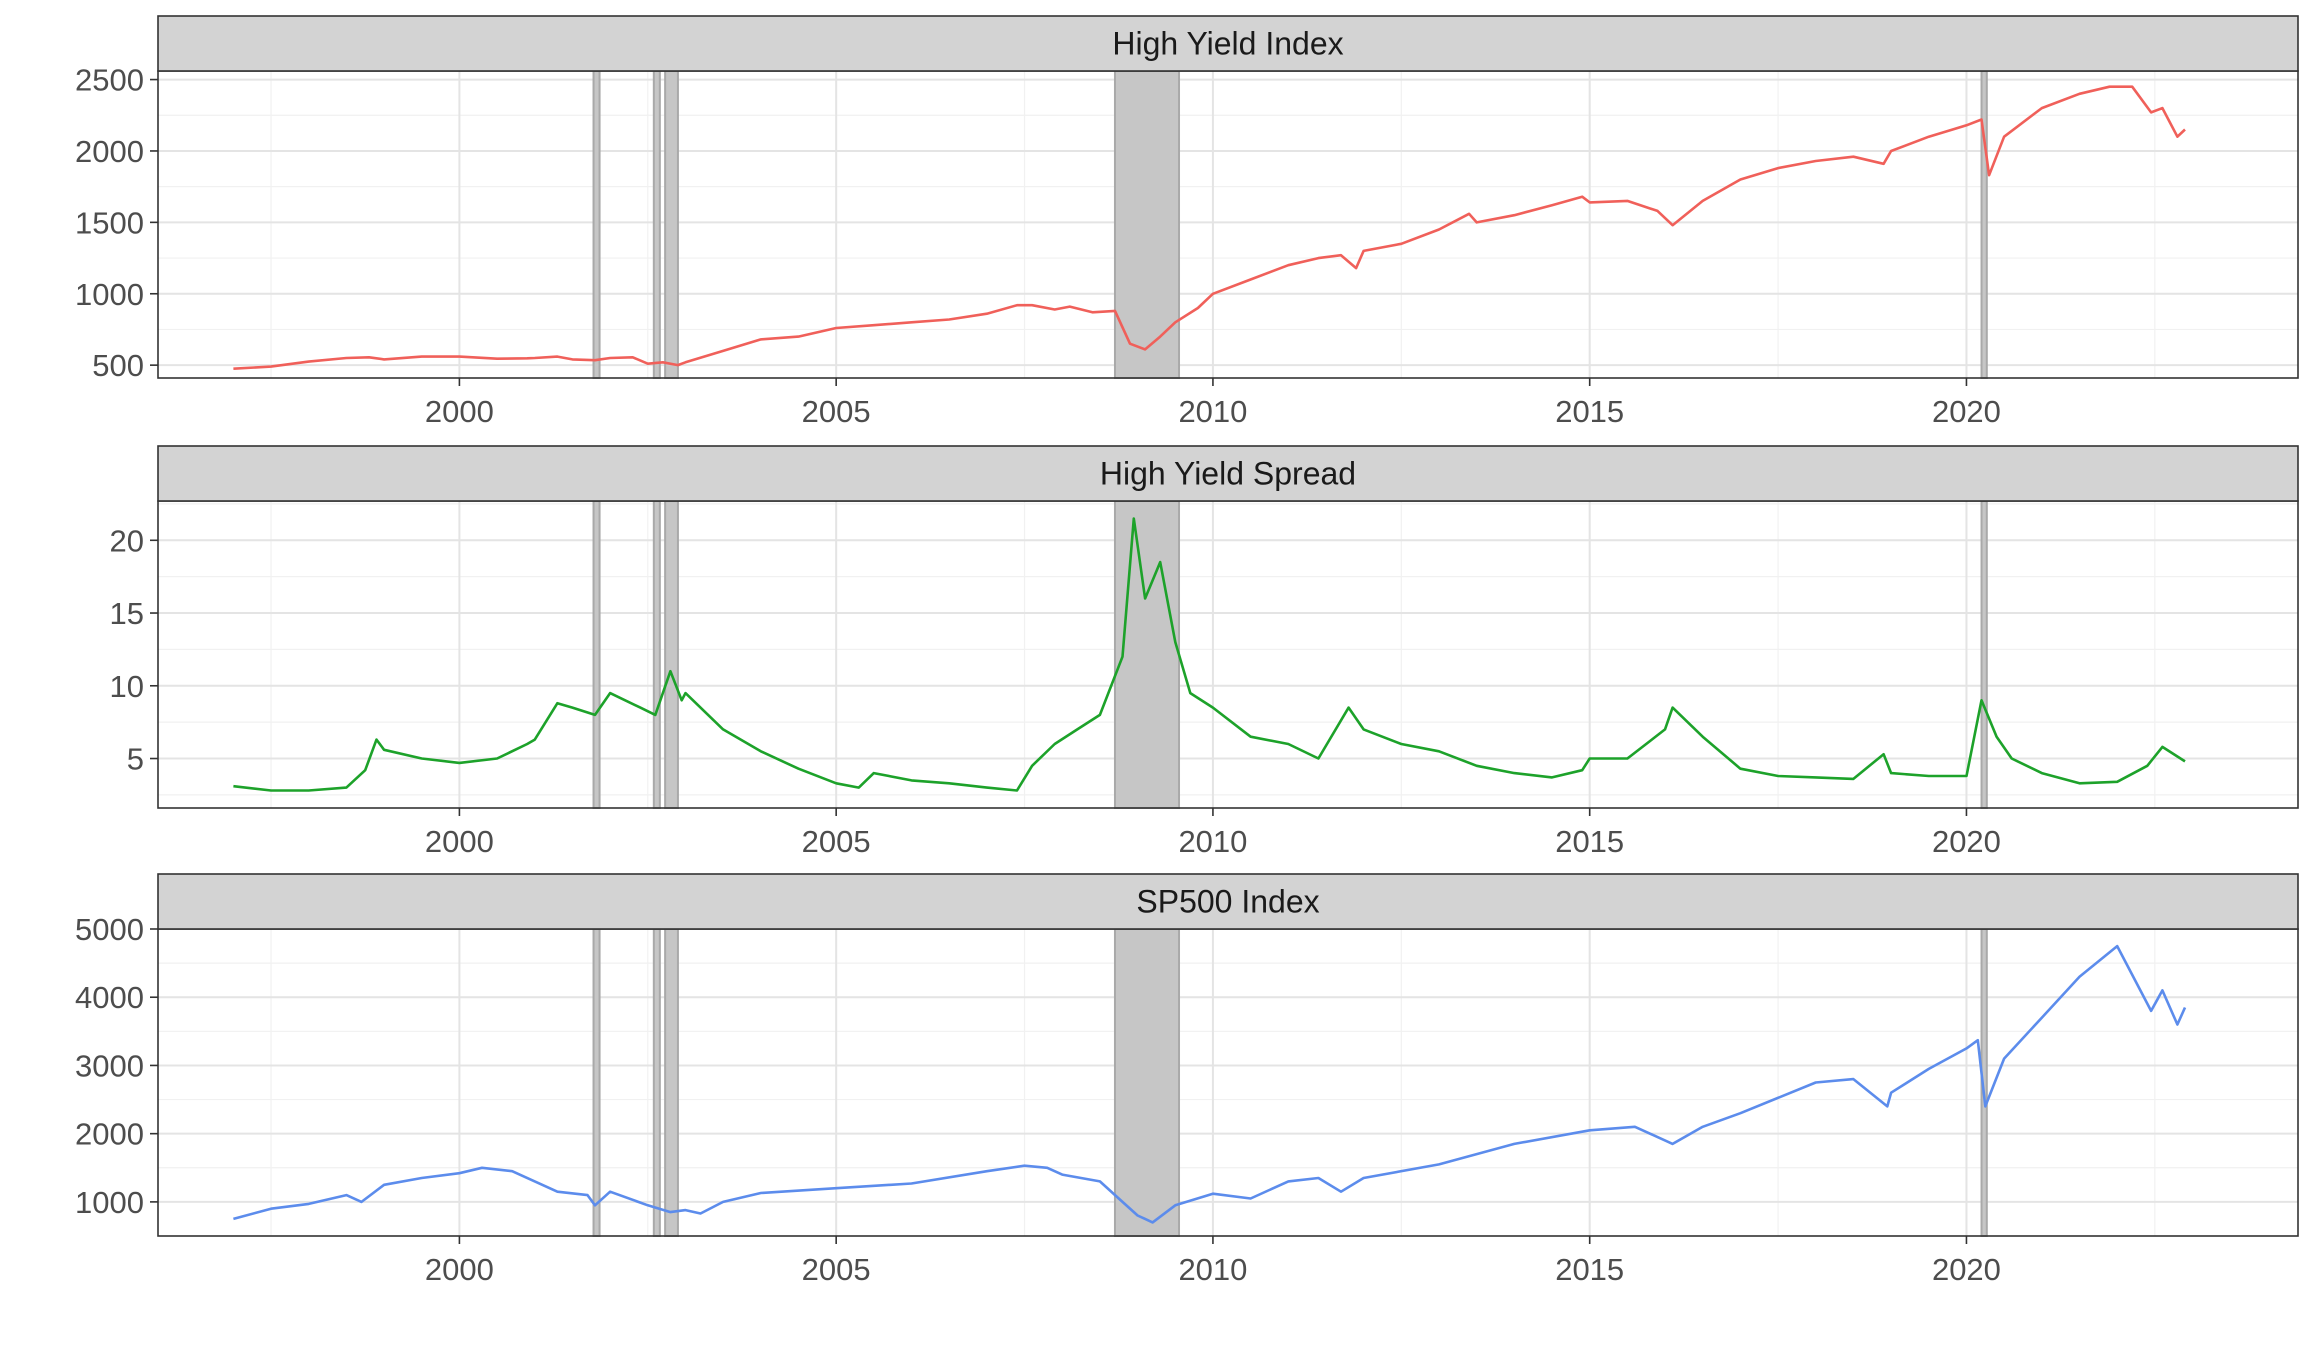 This screenshot has height=1349, width=2304. I want to click on y-tick-label: 3000, so click(109, 1065).